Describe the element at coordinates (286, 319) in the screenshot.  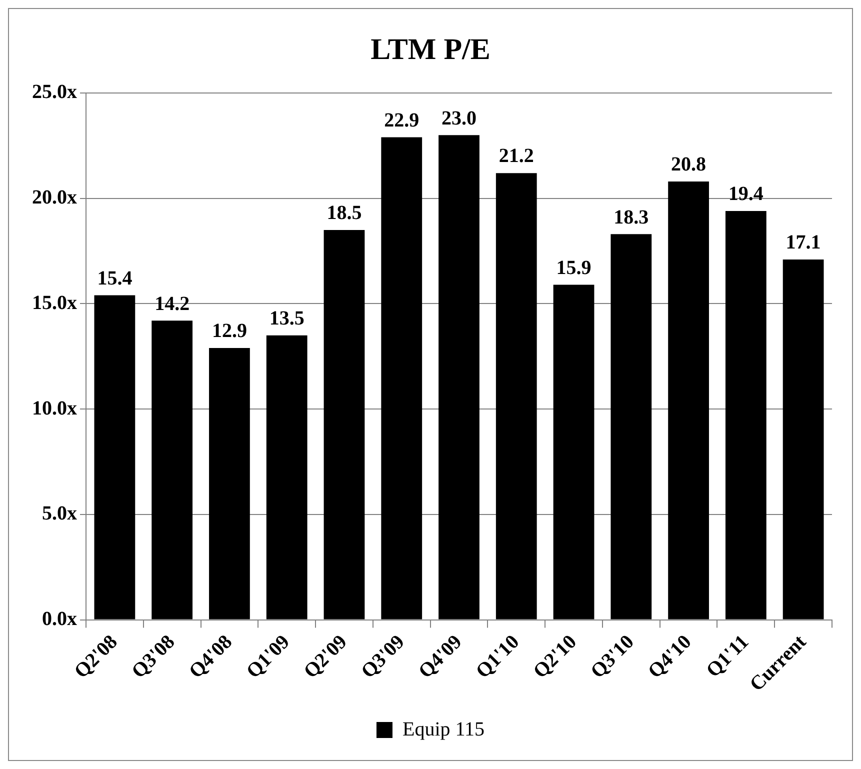
I see `data-label: 13.5` at that location.